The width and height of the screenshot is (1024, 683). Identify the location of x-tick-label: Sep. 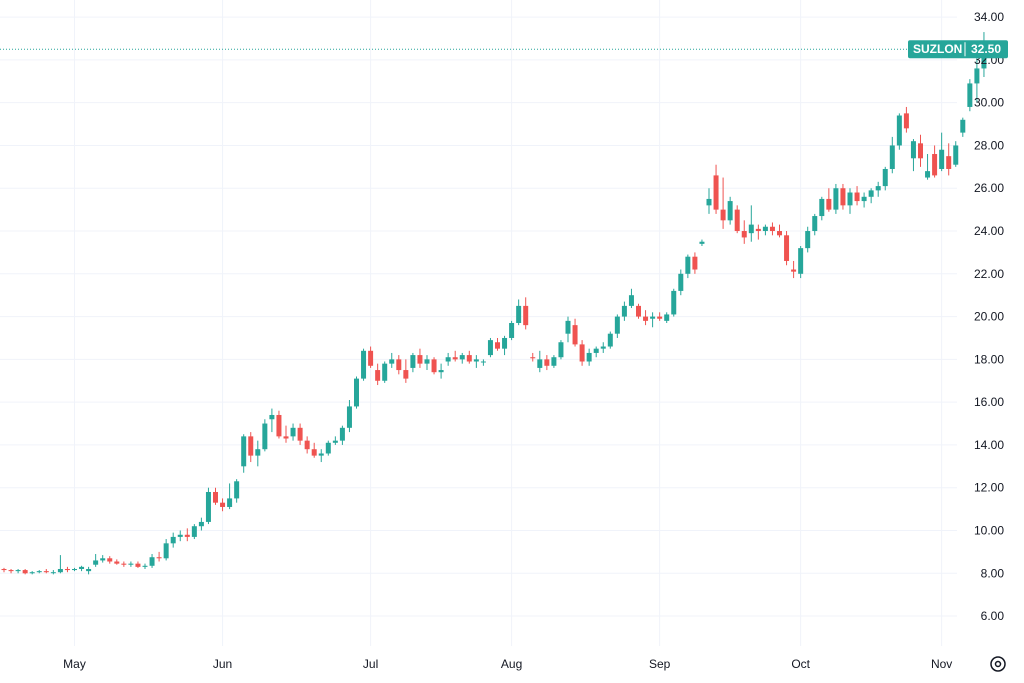
(660, 664).